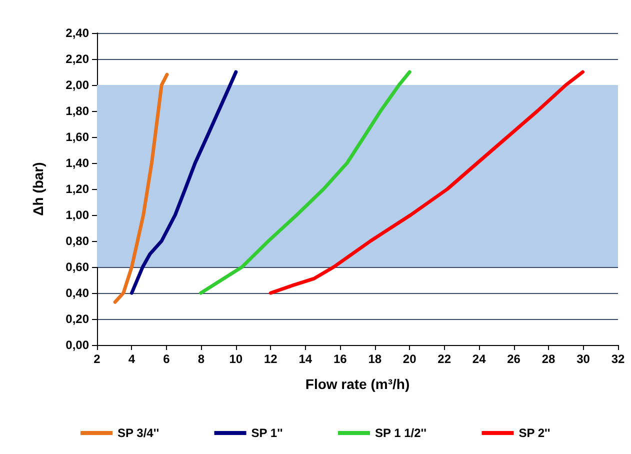 The width and height of the screenshot is (631, 454). Describe the element at coordinates (445, 359) in the screenshot. I see `x-tick-label: 22` at that location.